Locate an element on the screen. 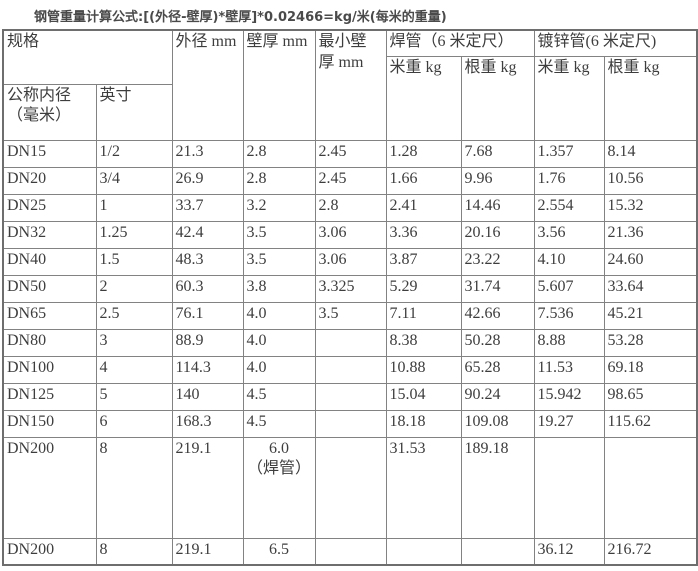 This screenshot has width=698, height=571. cell-welded-meter-weight: 3.87 is located at coordinates (423, 261).